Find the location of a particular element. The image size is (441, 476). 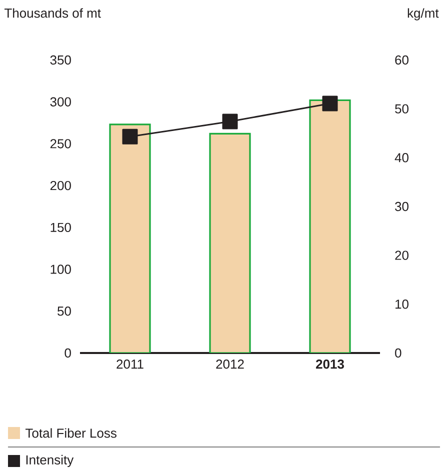

y2-tick-label: 30 is located at coordinates (401, 207).